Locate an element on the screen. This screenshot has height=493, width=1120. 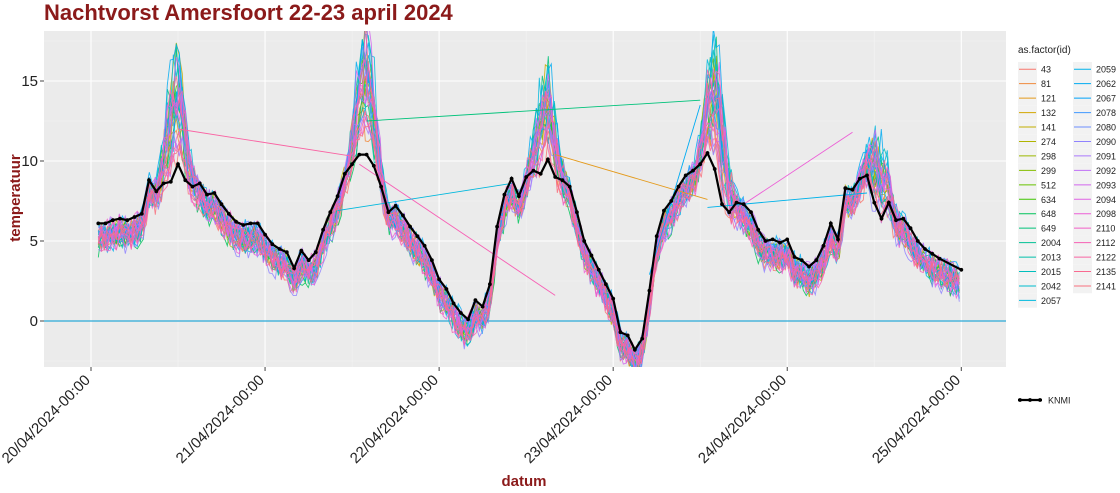
legend-label: 141 is located at coordinates (1048, 128).